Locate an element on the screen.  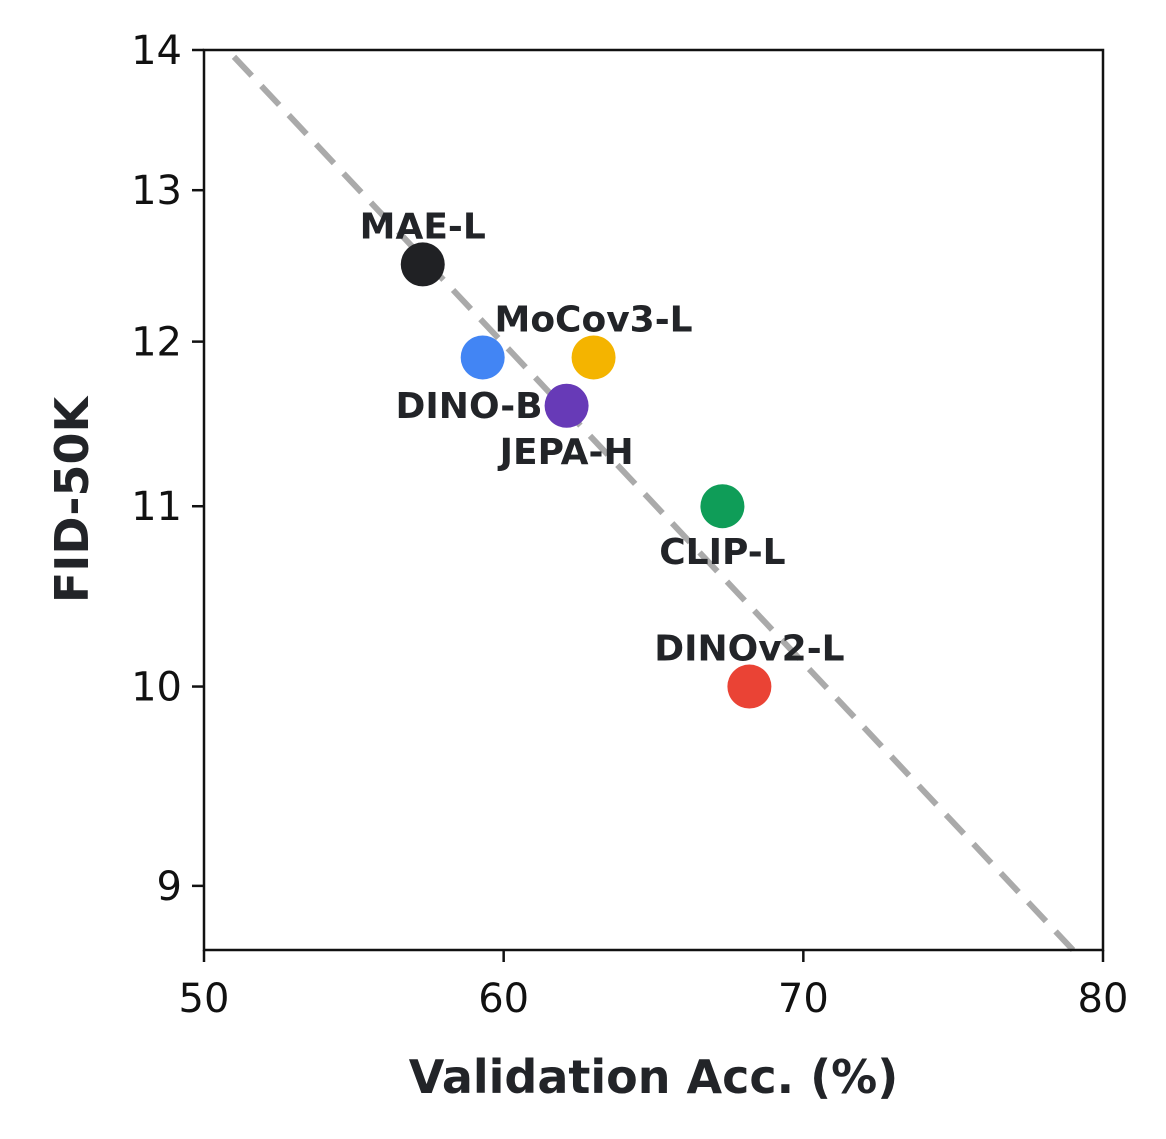
x-axis-ticks: 50 60 70 80 is located at coordinates (654, 986).